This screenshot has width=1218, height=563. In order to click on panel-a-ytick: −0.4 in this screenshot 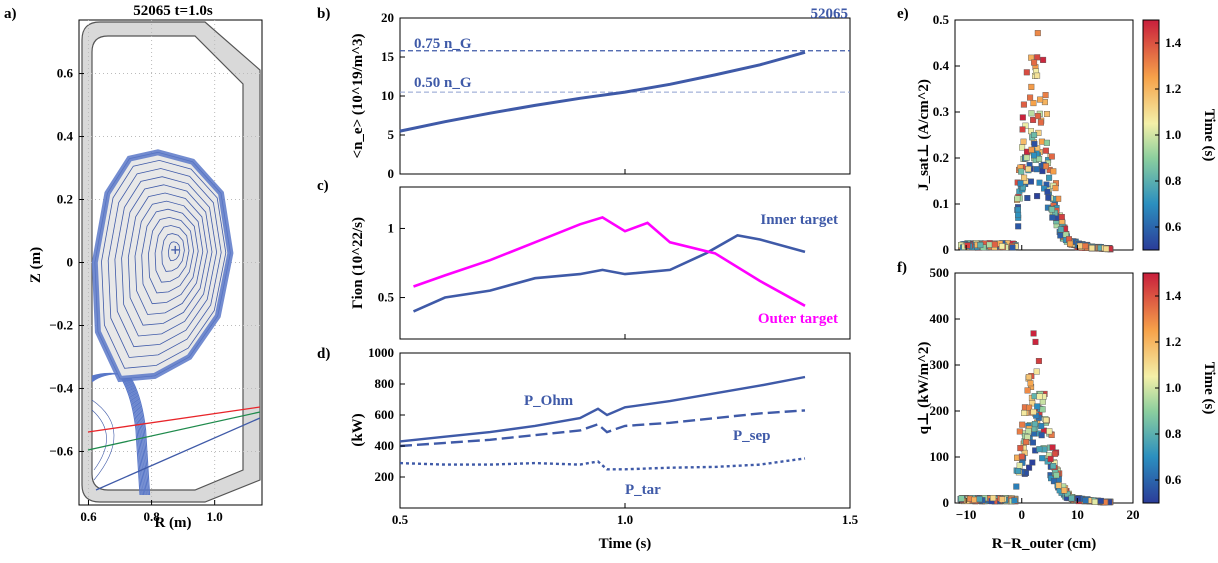, I will do `click(61, 387)`.